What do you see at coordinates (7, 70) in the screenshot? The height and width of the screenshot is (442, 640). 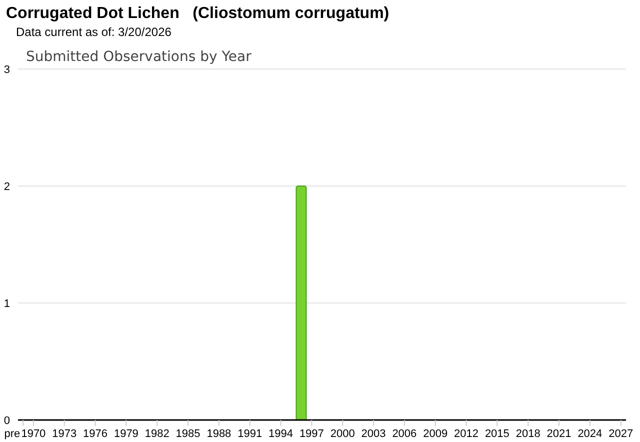 I see `y-tick-label: 3` at bounding box center [7, 70].